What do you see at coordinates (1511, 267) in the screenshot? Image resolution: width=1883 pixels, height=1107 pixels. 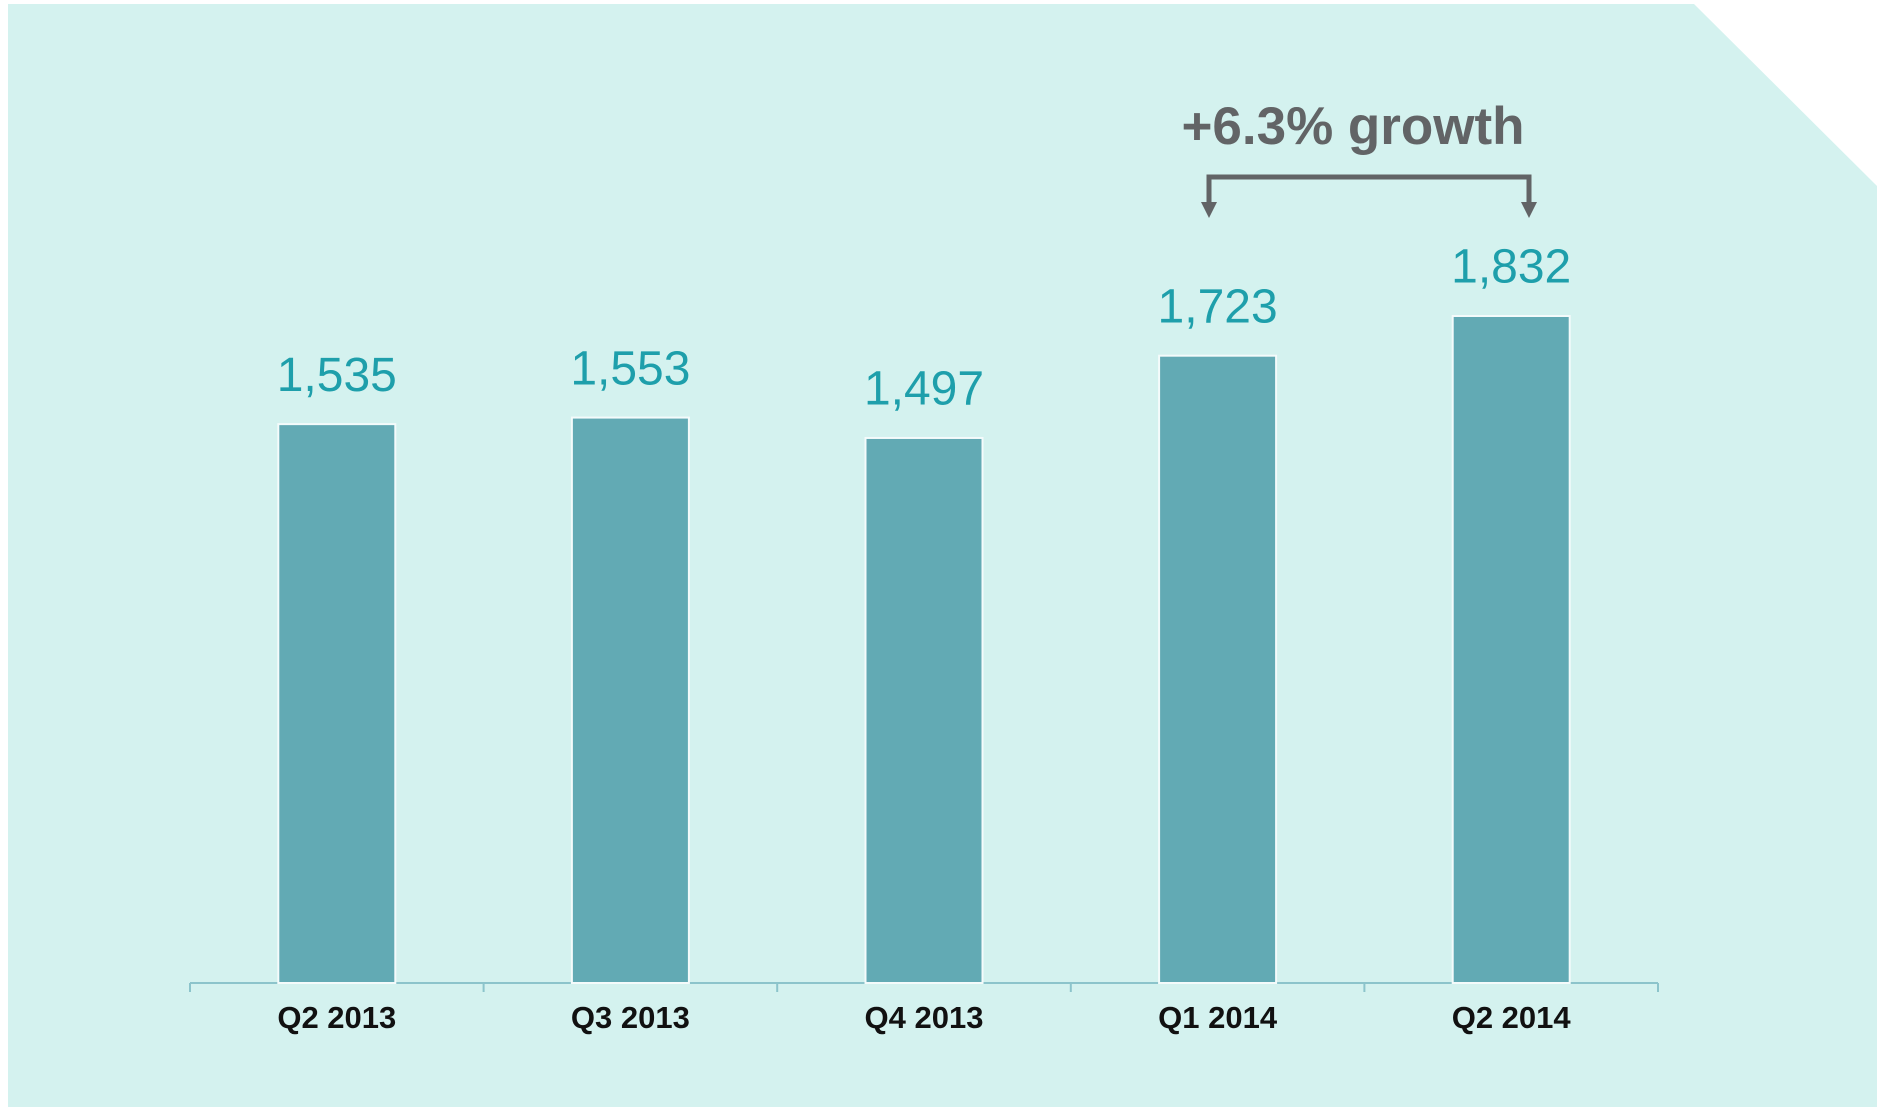 I see `data-label: 1,832` at bounding box center [1511, 267].